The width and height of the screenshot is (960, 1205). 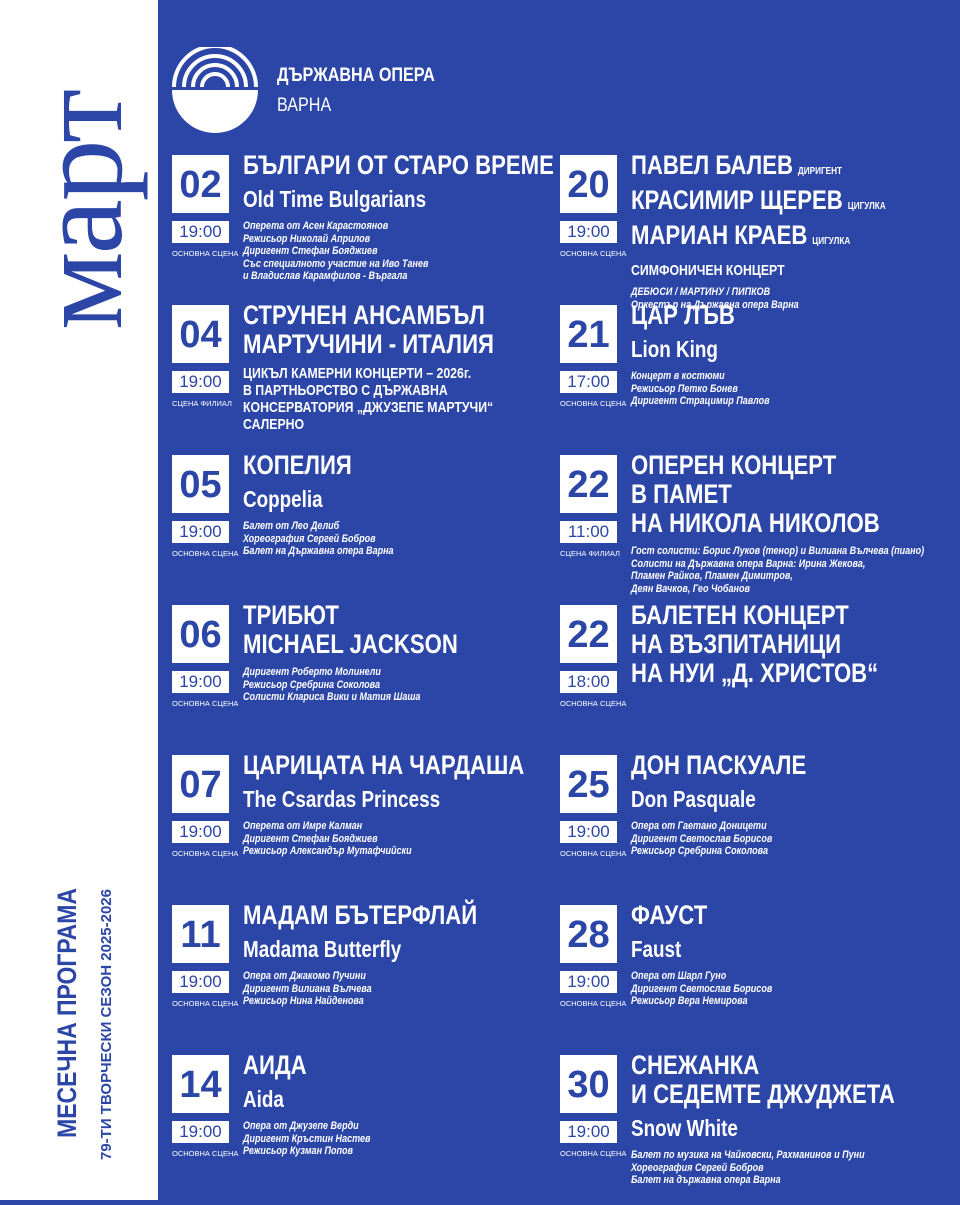 What do you see at coordinates (403, 165) in the screenshot?
I see `event-title: БЪЛГАРИ ОТ СТАРО ВРЕМЕ` at bounding box center [403, 165].